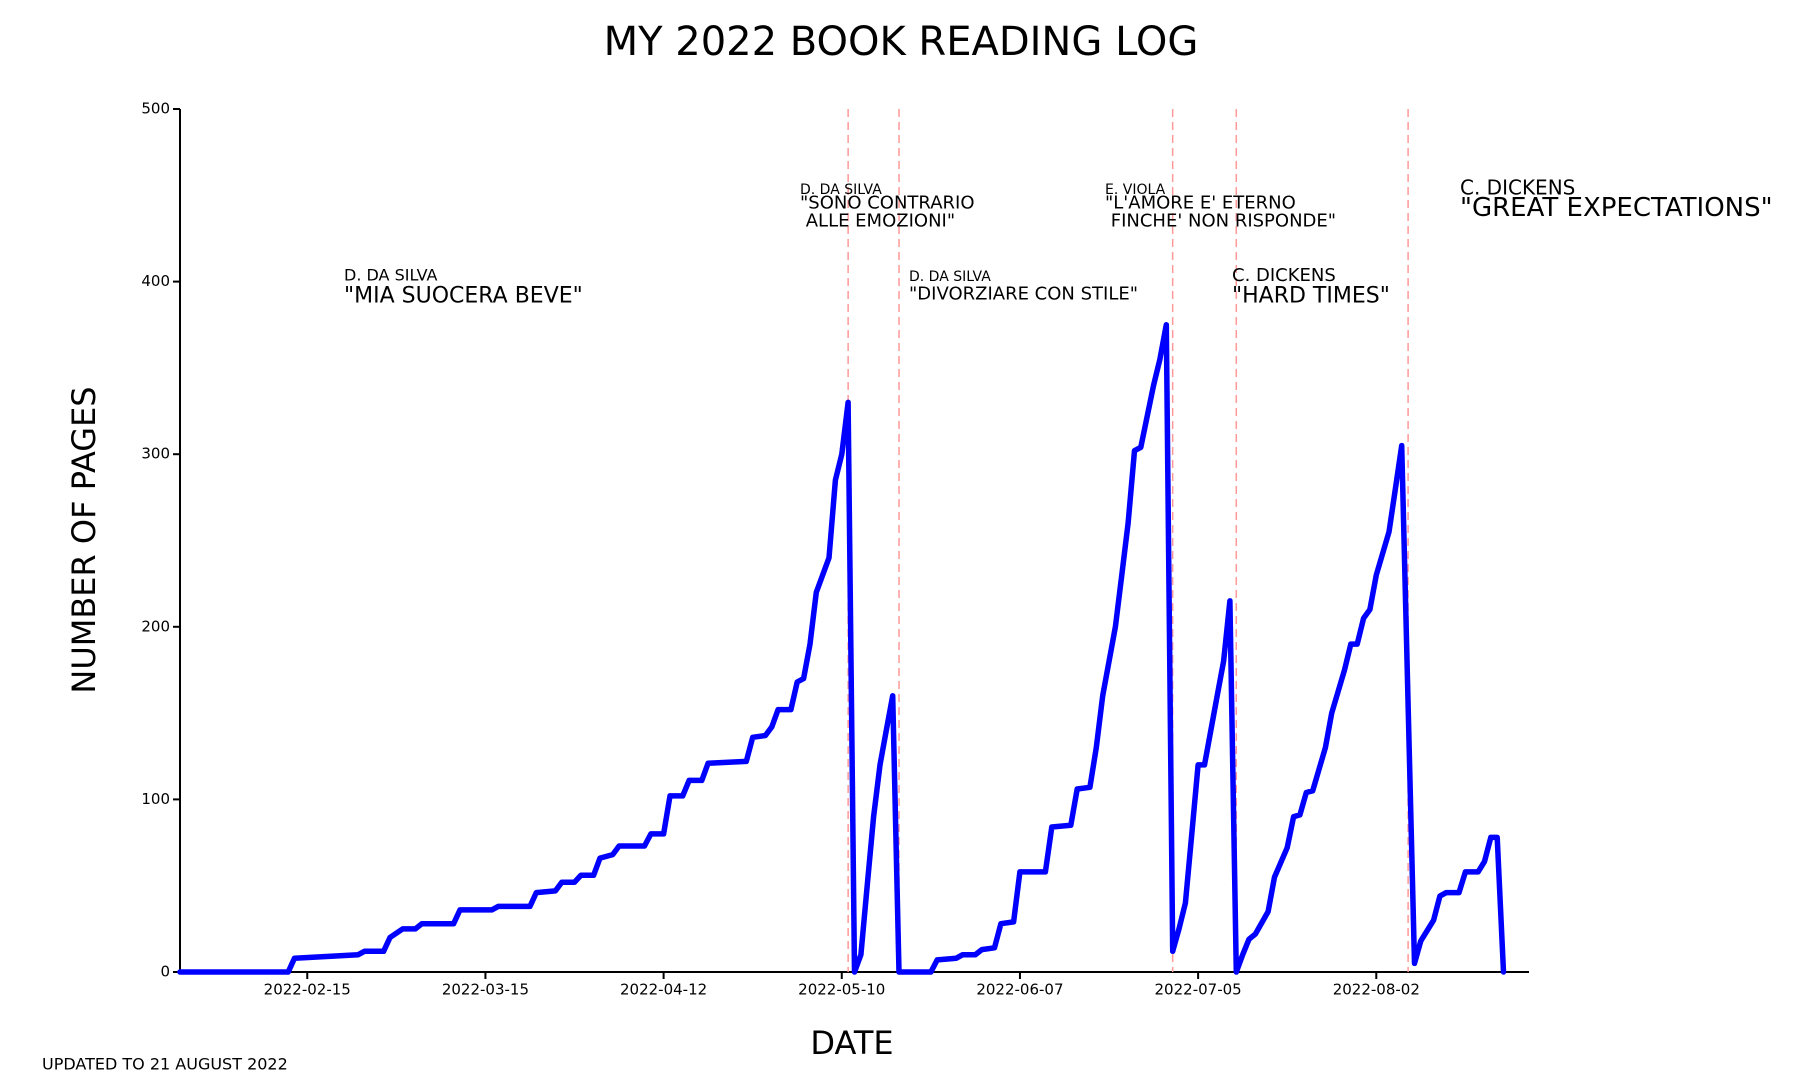 The image size is (1800, 1080). What do you see at coordinates (901, 42) in the screenshot?
I see `chart-title: MY 2022 BOOK READING LOG` at bounding box center [901, 42].